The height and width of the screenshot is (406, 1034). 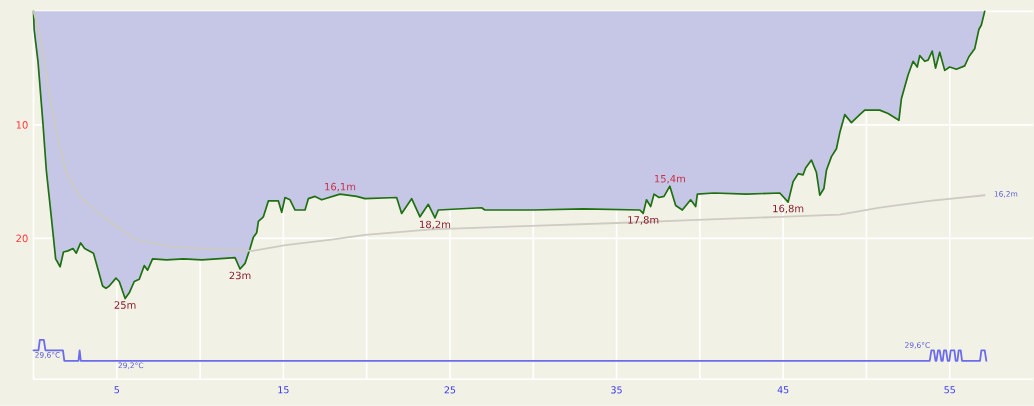 What do you see at coordinates (783, 390) in the screenshot?
I see `x-tick-label: 45` at bounding box center [783, 390].